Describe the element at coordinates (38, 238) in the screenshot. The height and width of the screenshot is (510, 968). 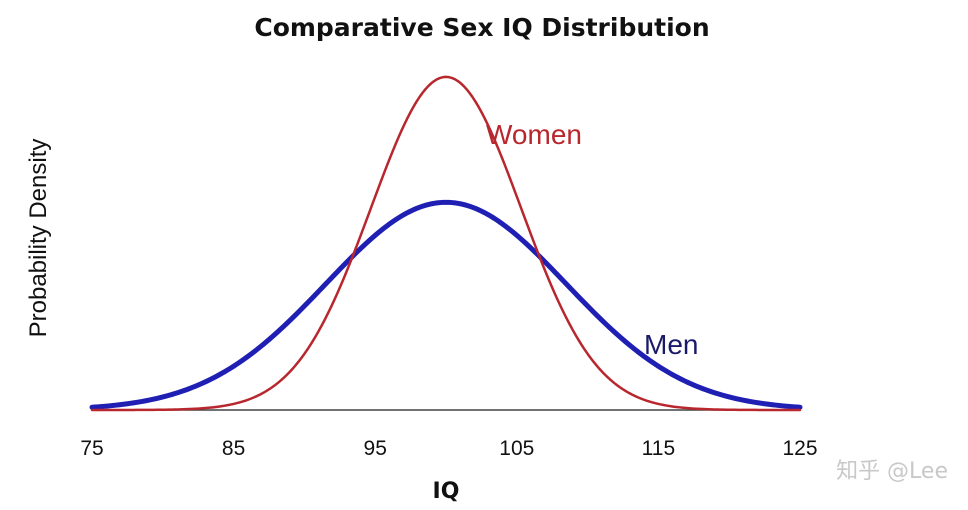
I see `y-axis-label: Probability Density` at that location.